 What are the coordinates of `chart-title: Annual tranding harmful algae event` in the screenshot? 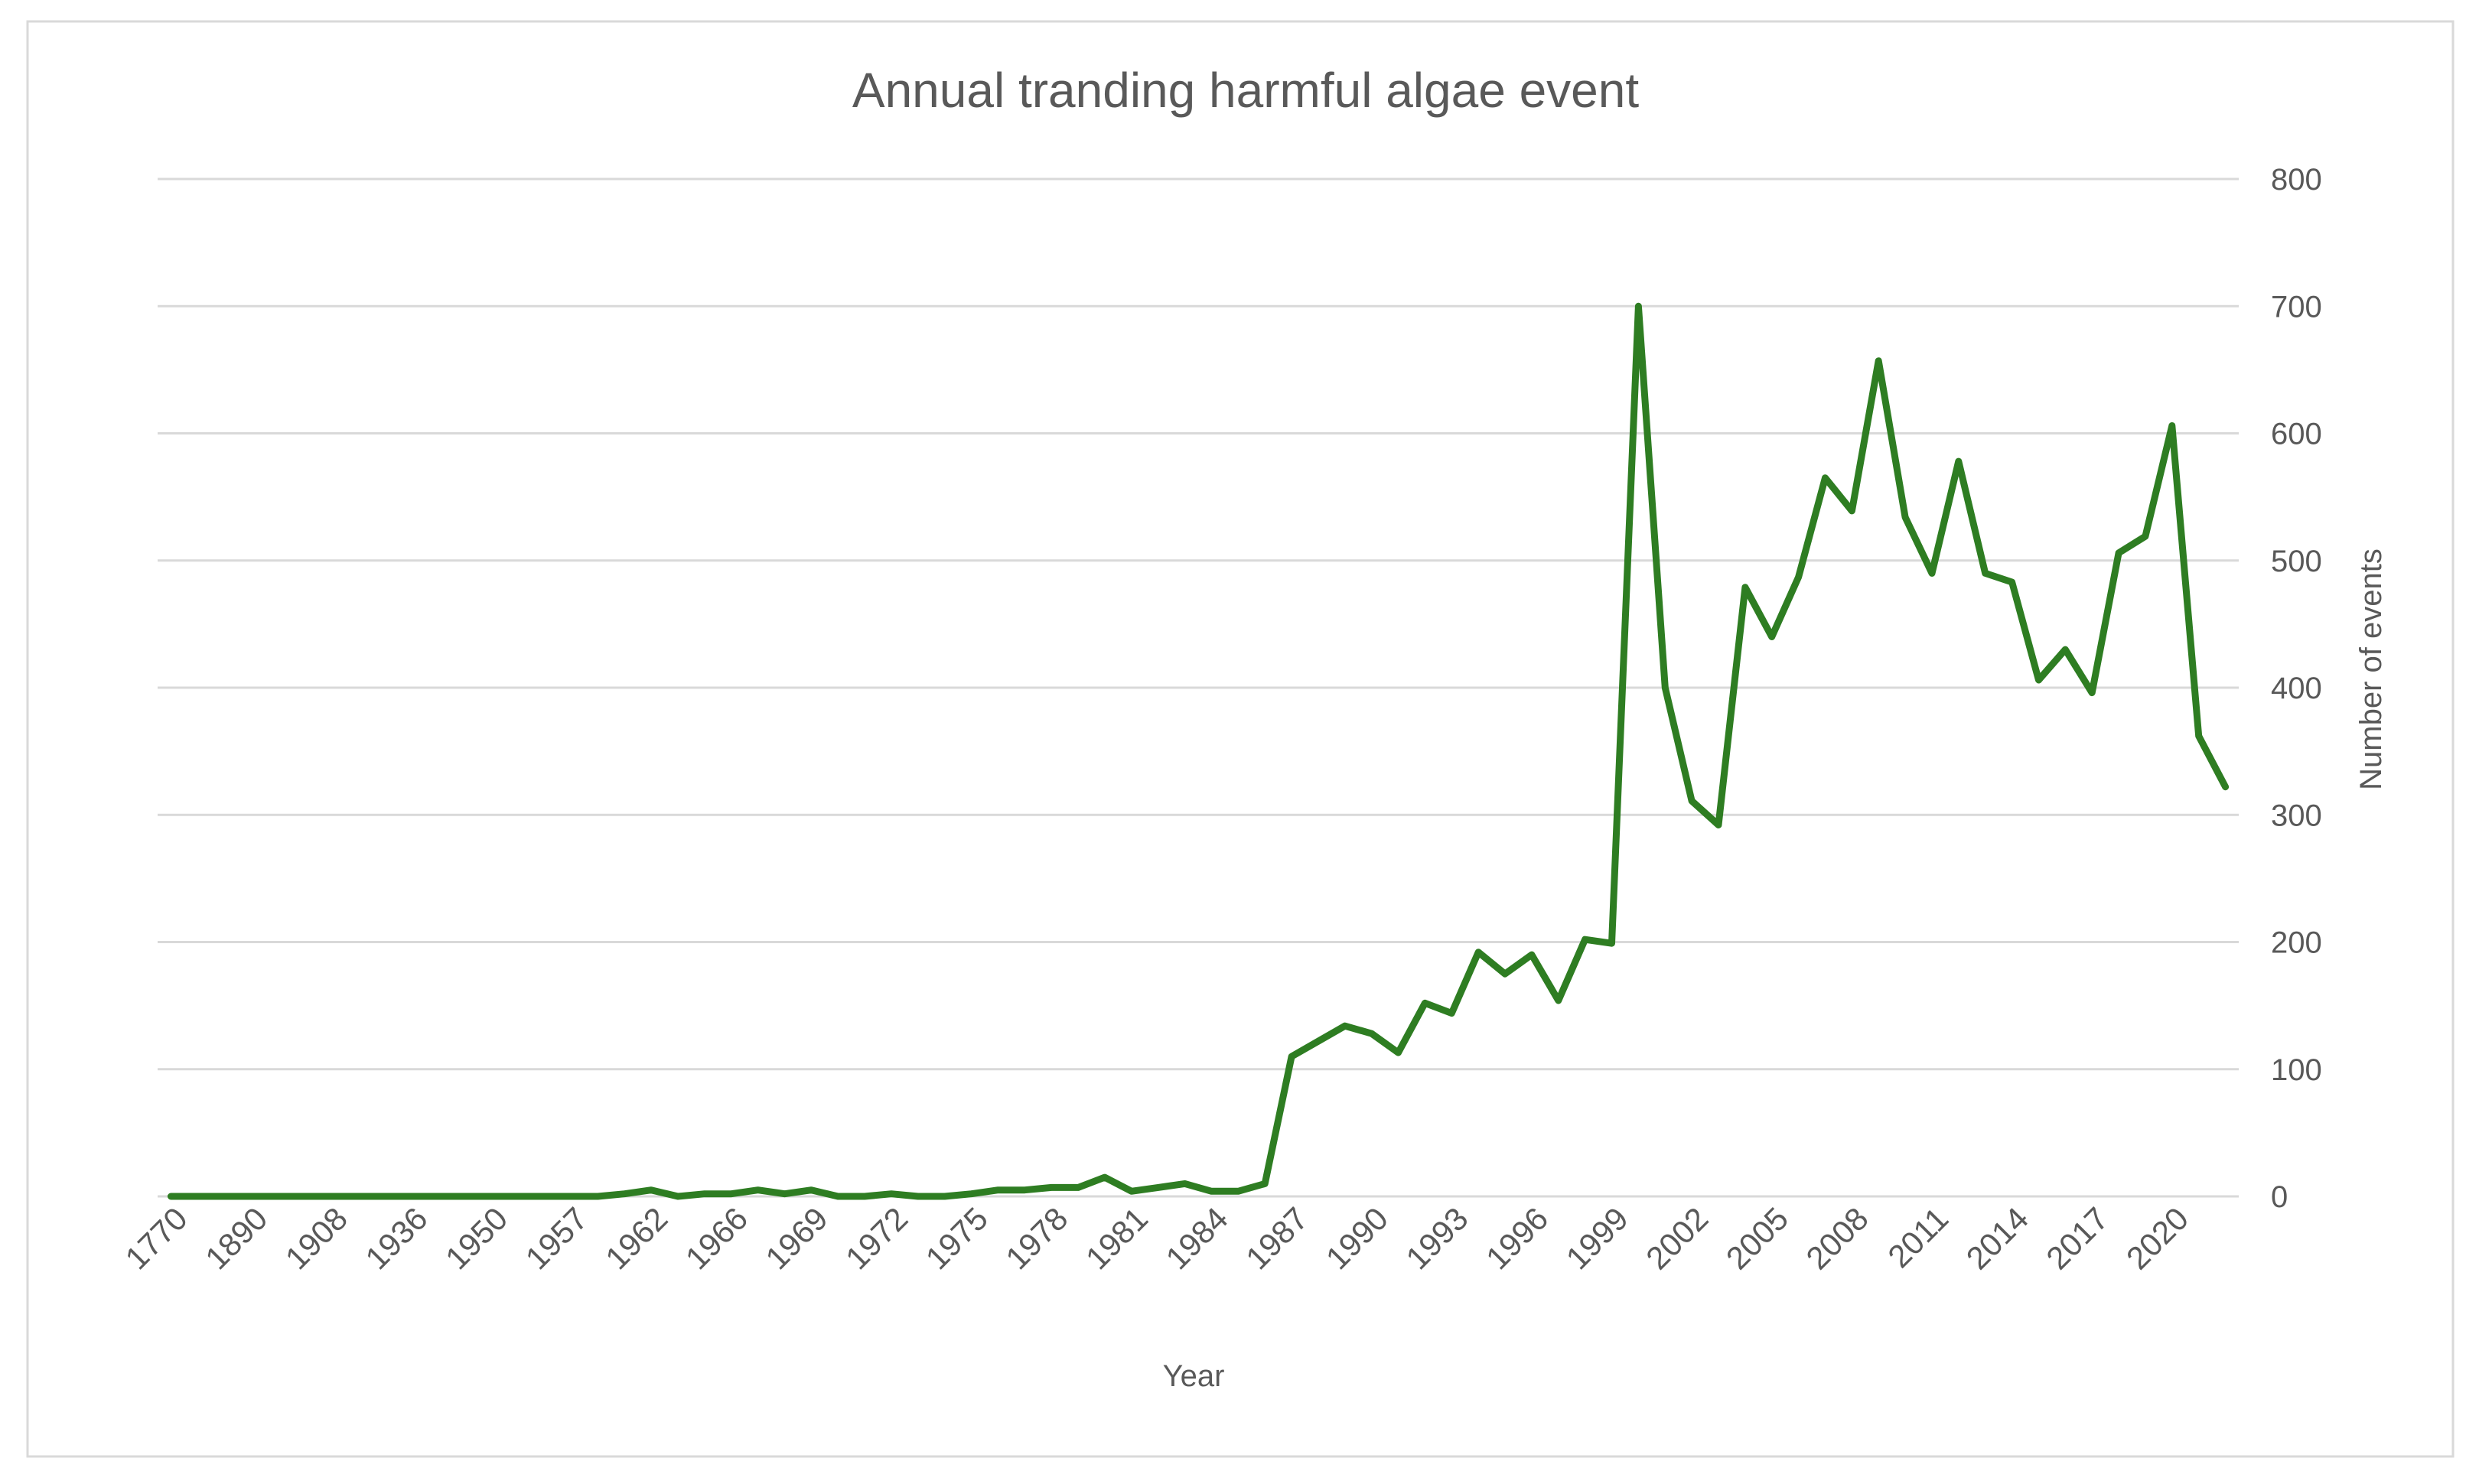 It's located at (1245, 90).